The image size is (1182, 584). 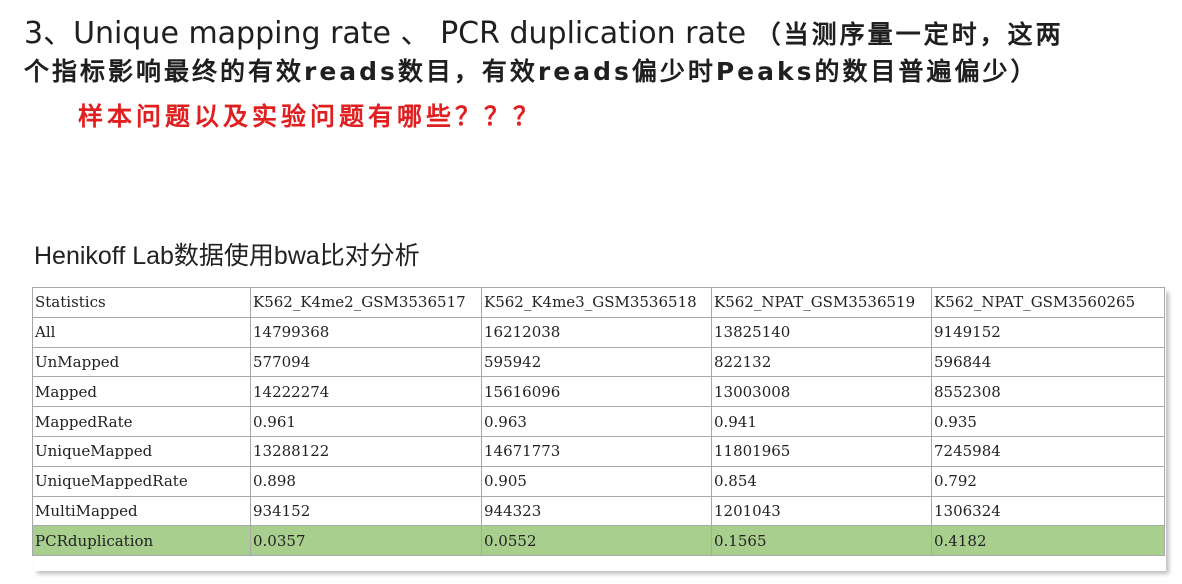 I want to click on row-label-cell: Mapped, so click(x=141, y=392).